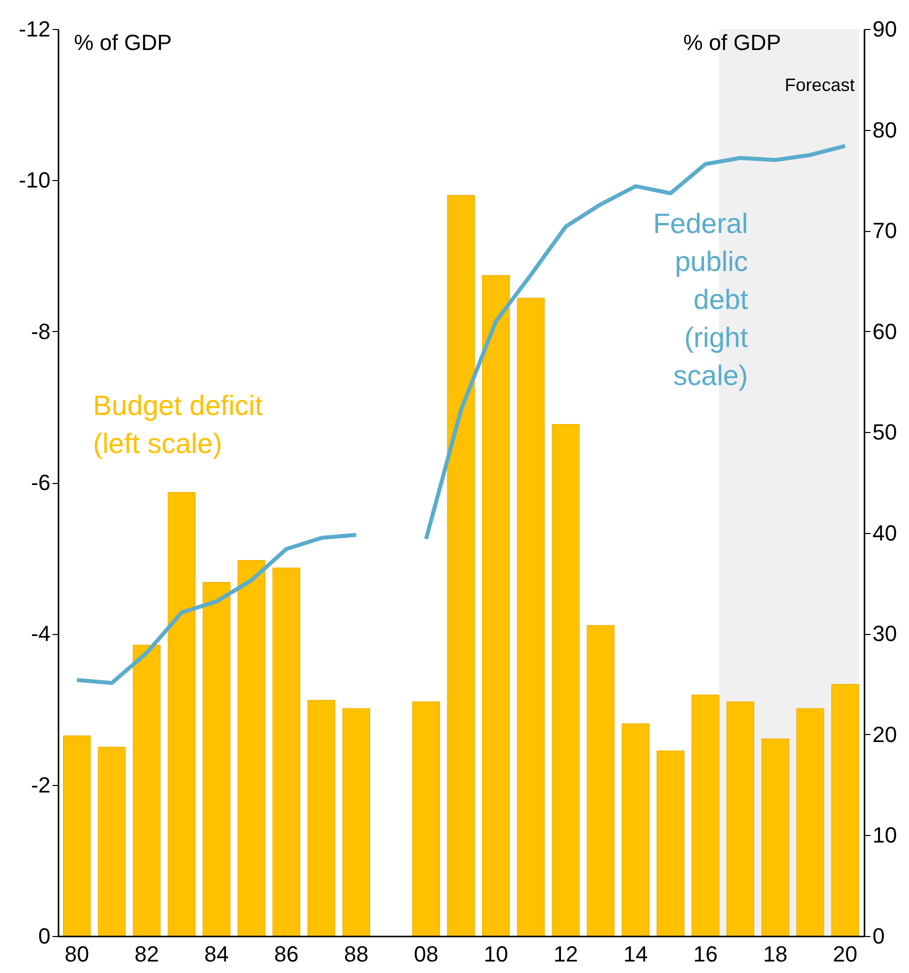  I want to click on y2-tick-label: 80, so click(884, 129).